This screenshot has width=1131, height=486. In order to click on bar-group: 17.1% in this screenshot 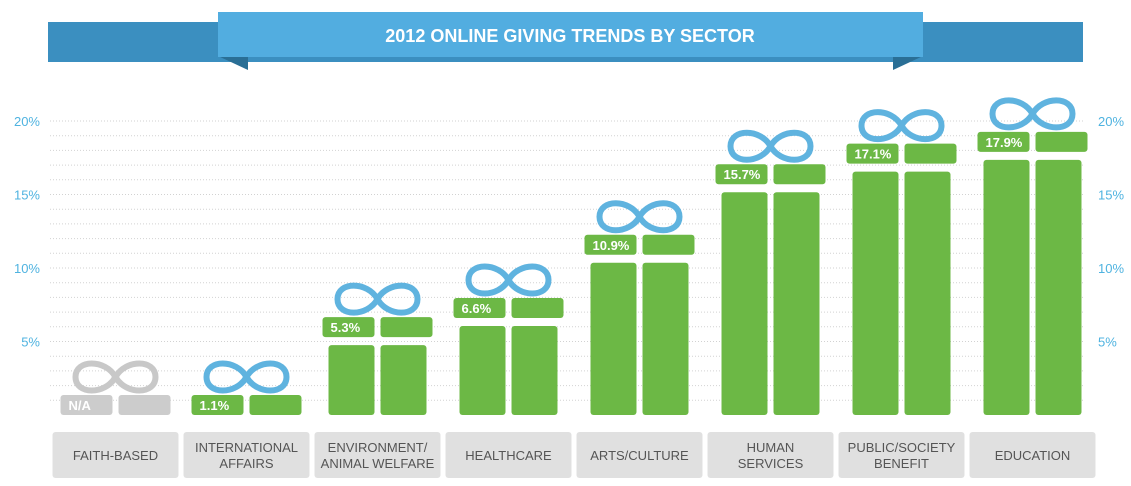, I will do `click(901, 262)`.